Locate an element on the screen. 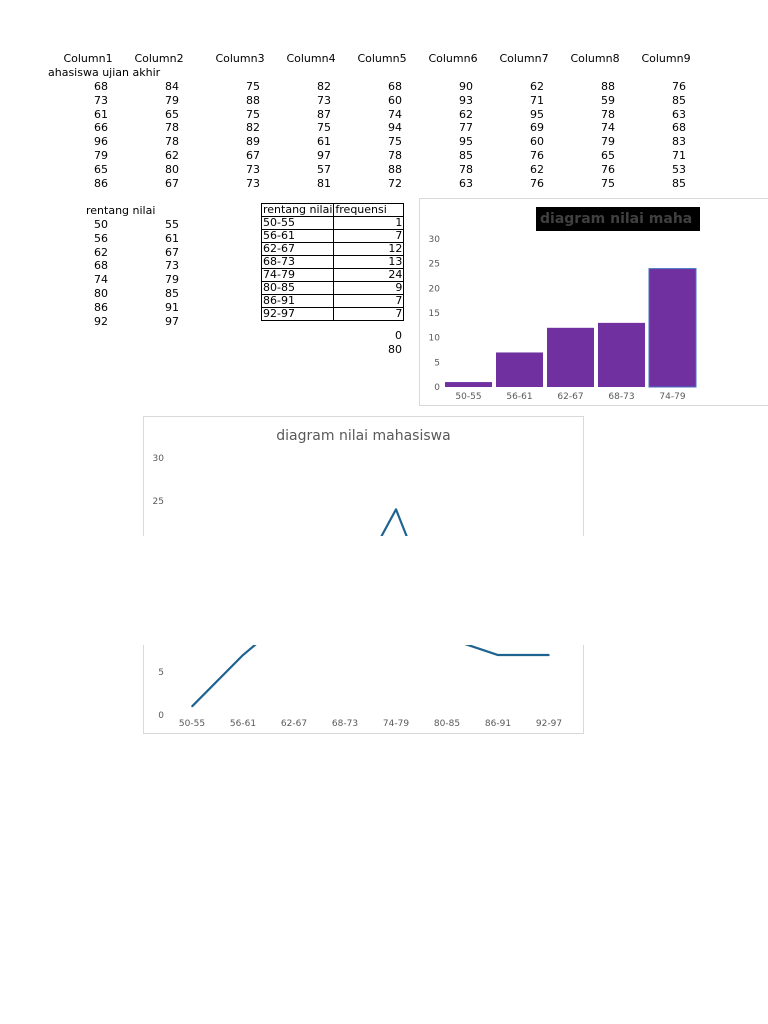 Image resolution: width=768 pixels, height=1024 pixels. frequency-range: 92-97 is located at coordinates (297, 314).